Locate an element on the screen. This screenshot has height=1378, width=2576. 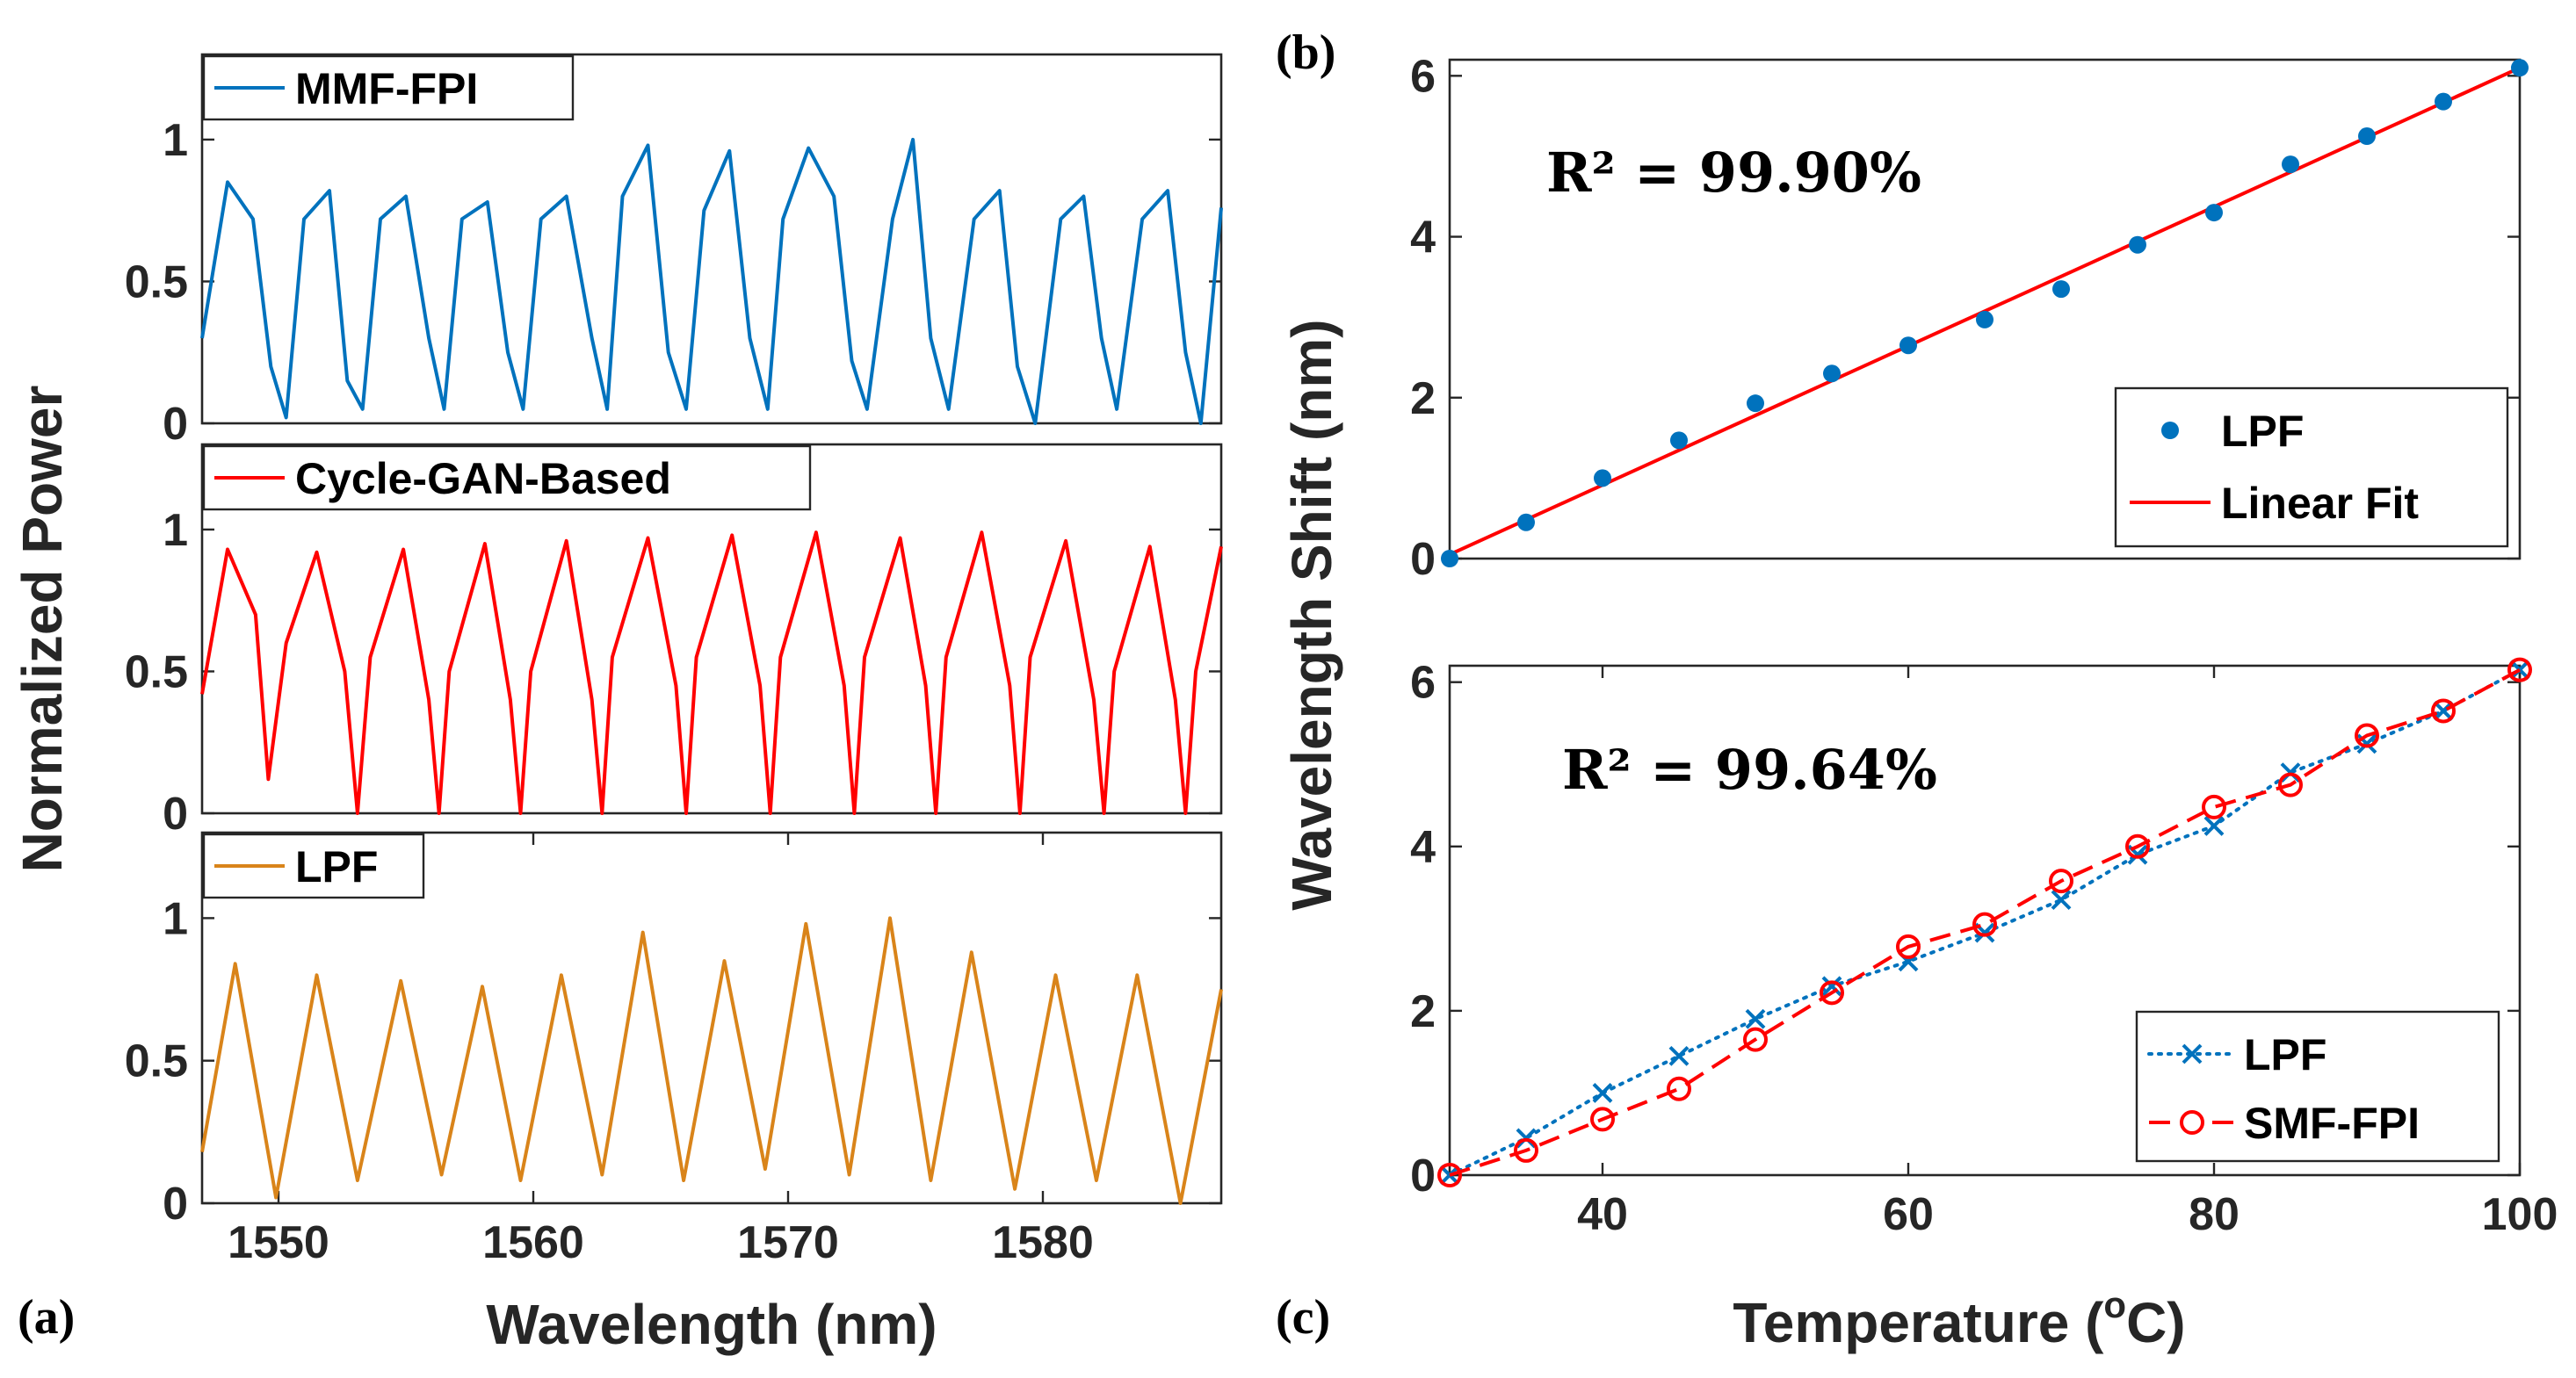
legend-label-lpf-c: LPF is located at coordinates (2285, 1054).